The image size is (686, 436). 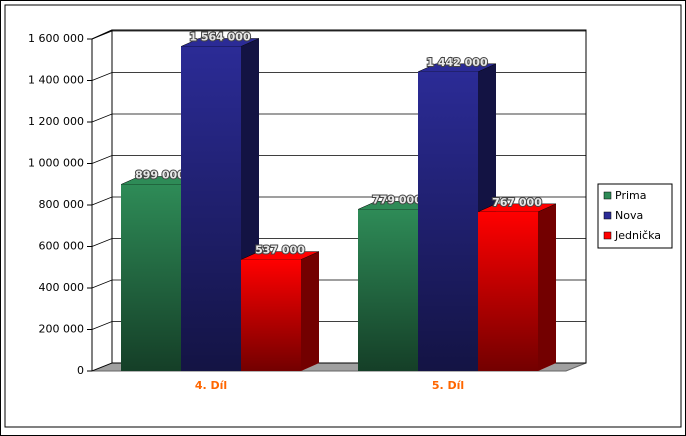 What do you see at coordinates (448, 385) in the screenshot?
I see `x-tick-label: 5. Díl` at bounding box center [448, 385].